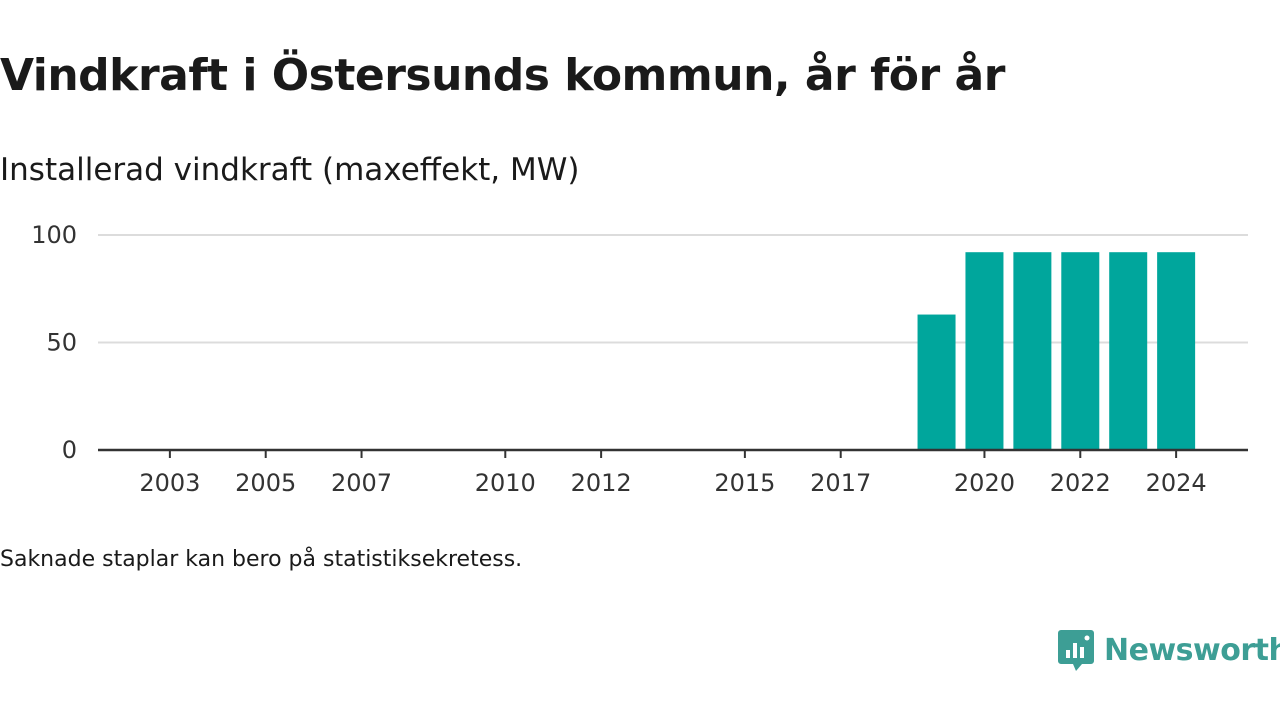 The height and width of the screenshot is (720, 1280). Describe the element at coordinates (936, 382) in the screenshot. I see `bar-2019` at that location.